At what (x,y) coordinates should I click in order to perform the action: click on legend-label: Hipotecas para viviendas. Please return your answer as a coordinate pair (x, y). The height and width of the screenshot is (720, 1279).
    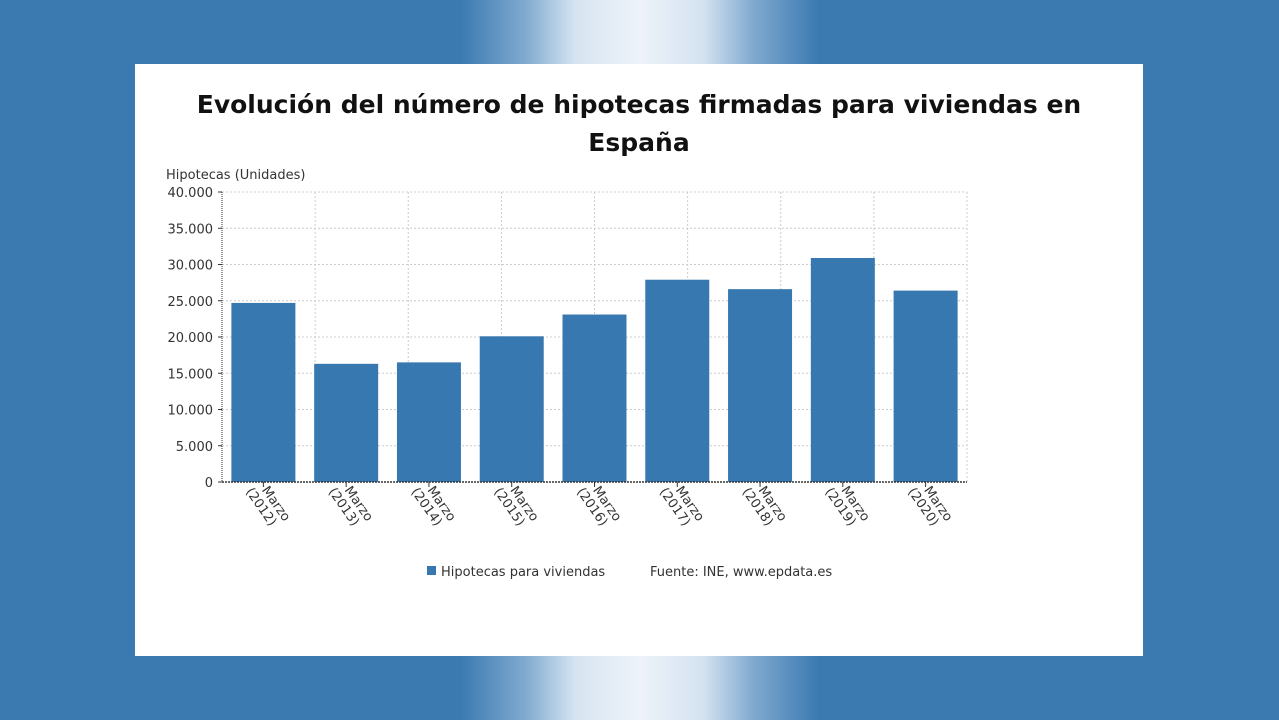
    Looking at the image, I should click on (523, 572).